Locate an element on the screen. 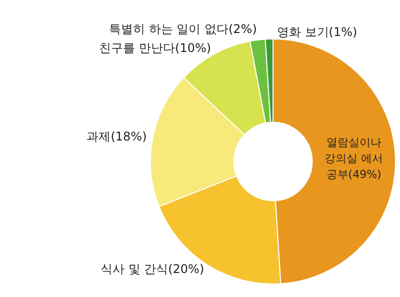  slice-label: 열람실이나 강의실 에서 공부(49%) is located at coordinates (354, 158).